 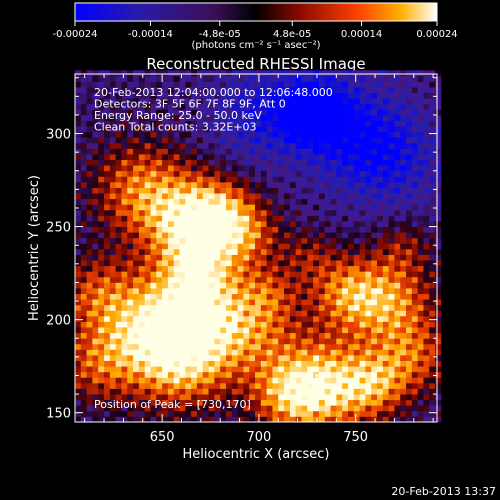 I want to click on colorbar-tick-label: -0.00014, so click(x=150, y=34).